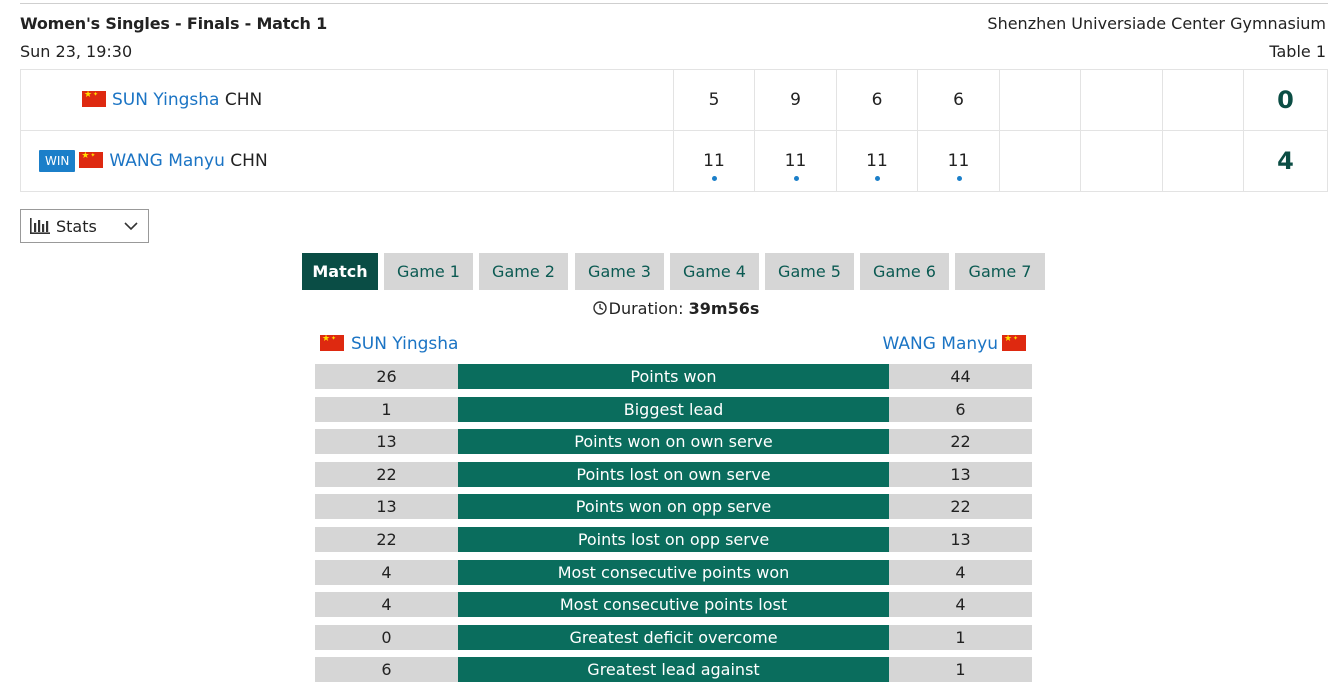  What do you see at coordinates (795, 100) in the screenshot?
I see `game-score: 9` at bounding box center [795, 100].